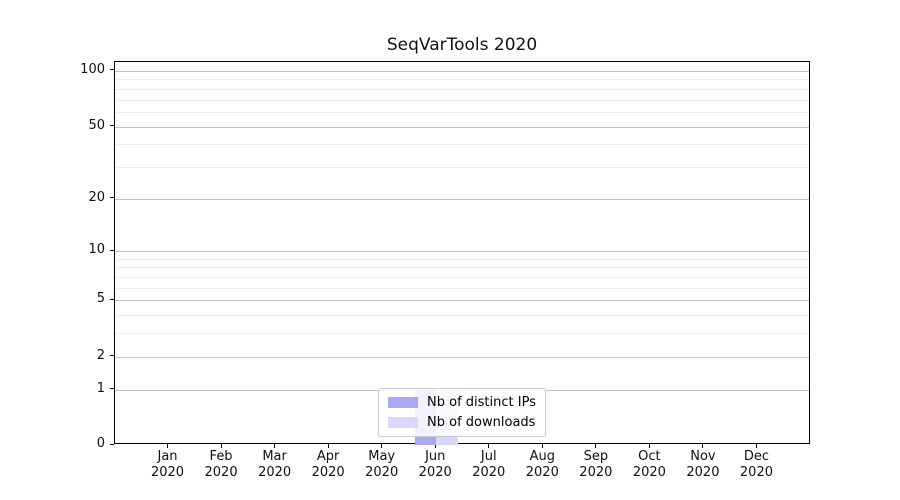  Describe the element at coordinates (703, 464) in the screenshot. I see `x-tick-label: Nov 2020` at that location.